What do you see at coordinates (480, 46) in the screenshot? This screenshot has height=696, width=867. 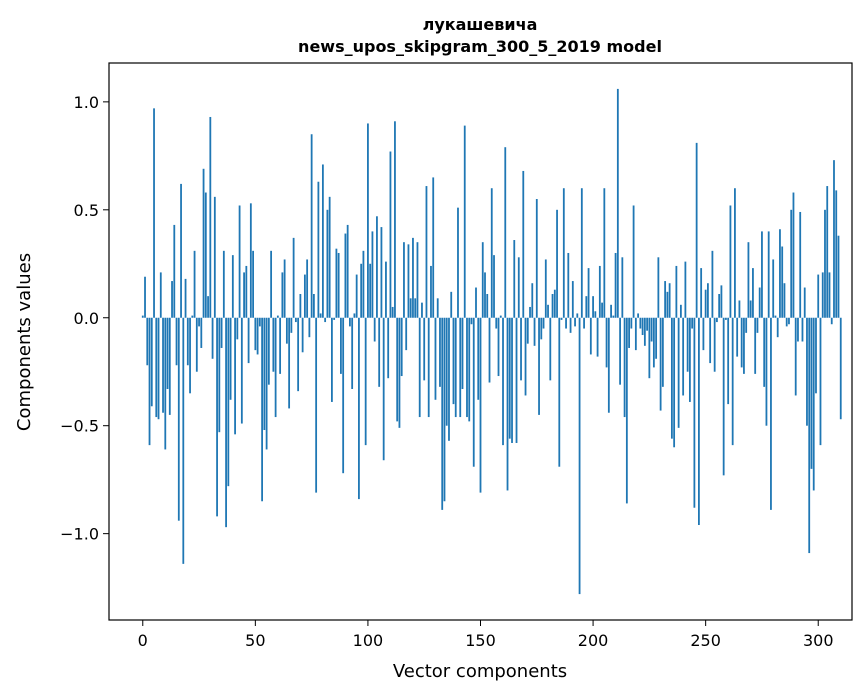 I see `chart-title-line2: news_upos_skipgram_300_5_2019 model` at bounding box center [480, 46].